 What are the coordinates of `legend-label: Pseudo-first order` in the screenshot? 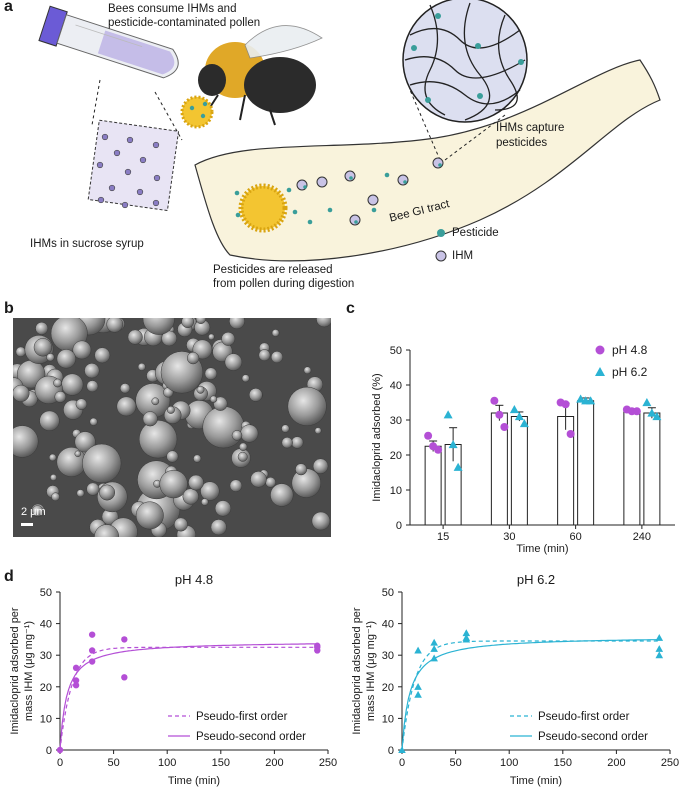 It's located at (242, 717).